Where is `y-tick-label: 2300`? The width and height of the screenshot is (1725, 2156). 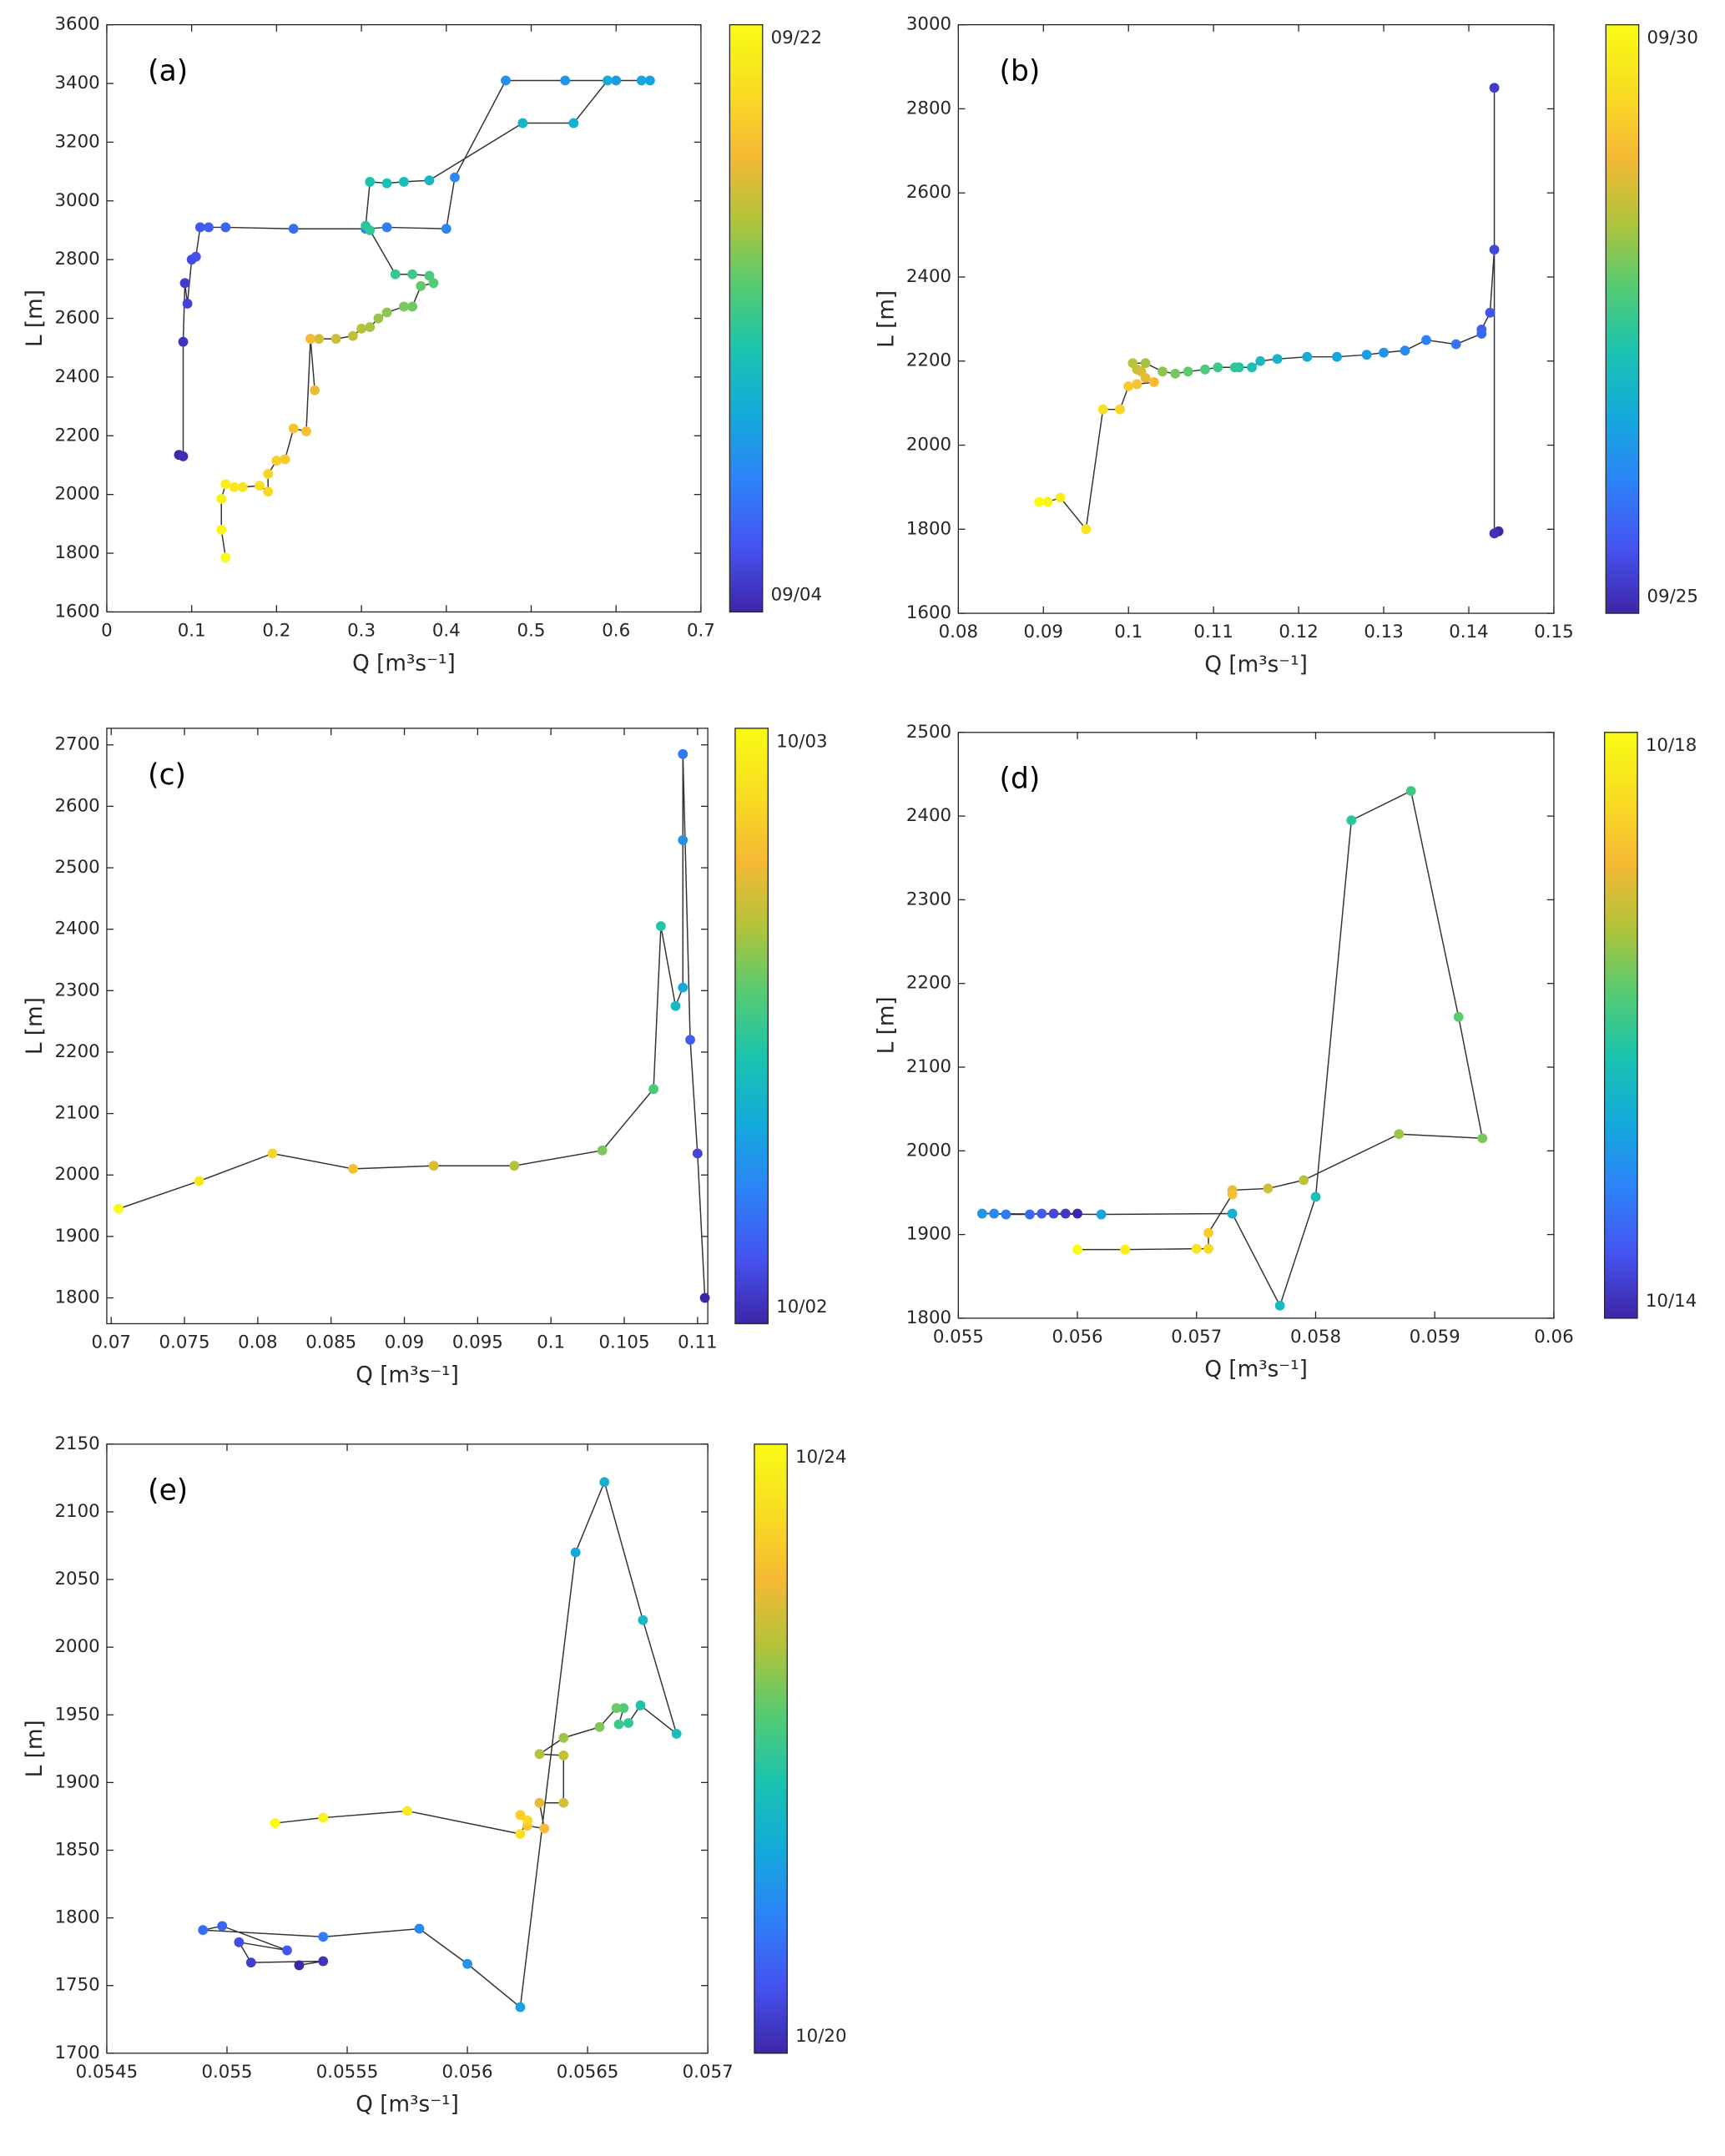
y-tick-label: 2300 is located at coordinates (78, 990).